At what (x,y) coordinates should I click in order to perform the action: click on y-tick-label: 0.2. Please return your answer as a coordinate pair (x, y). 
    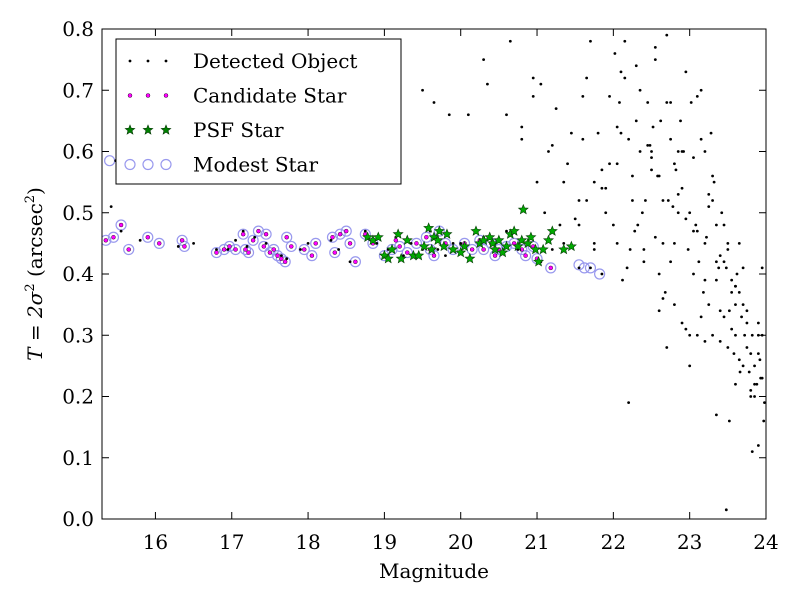
    Looking at the image, I should click on (78, 397).